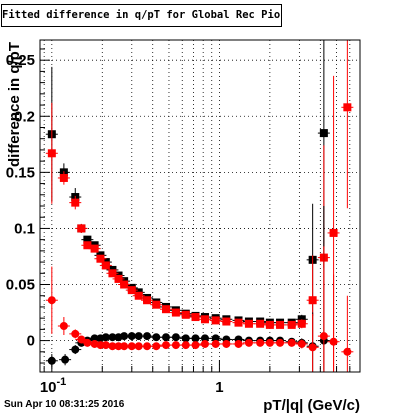 Image resolution: width=400 pixels, height=414 pixels. Describe the element at coordinates (64, 404) in the screenshot. I see `timestamp: Sun Apr 10 08:31:25 2016` at that location.